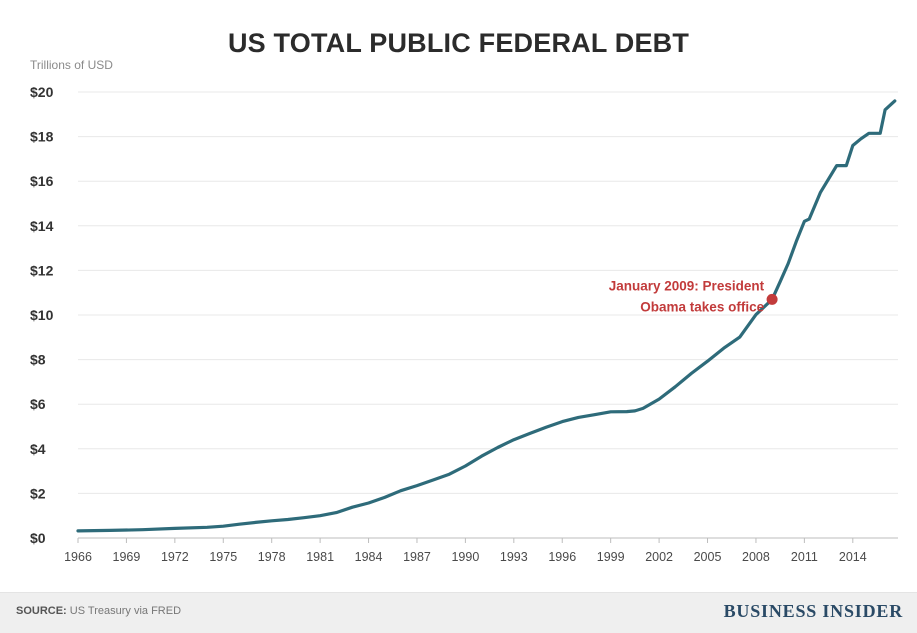  Describe the element at coordinates (708, 557) in the screenshot. I see `x-tick-label: 2005` at that location.